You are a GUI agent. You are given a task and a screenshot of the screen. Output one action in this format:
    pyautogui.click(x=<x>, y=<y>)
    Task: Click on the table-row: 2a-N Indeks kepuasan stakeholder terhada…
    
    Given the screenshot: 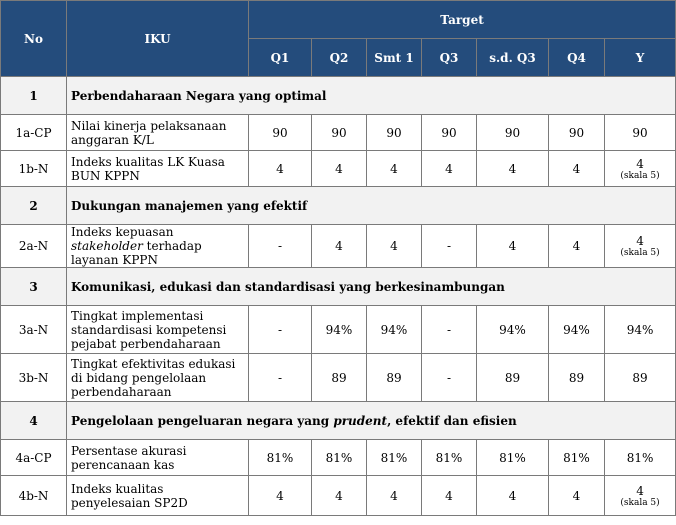 What is the action you would take?
    pyautogui.click(x=338, y=246)
    